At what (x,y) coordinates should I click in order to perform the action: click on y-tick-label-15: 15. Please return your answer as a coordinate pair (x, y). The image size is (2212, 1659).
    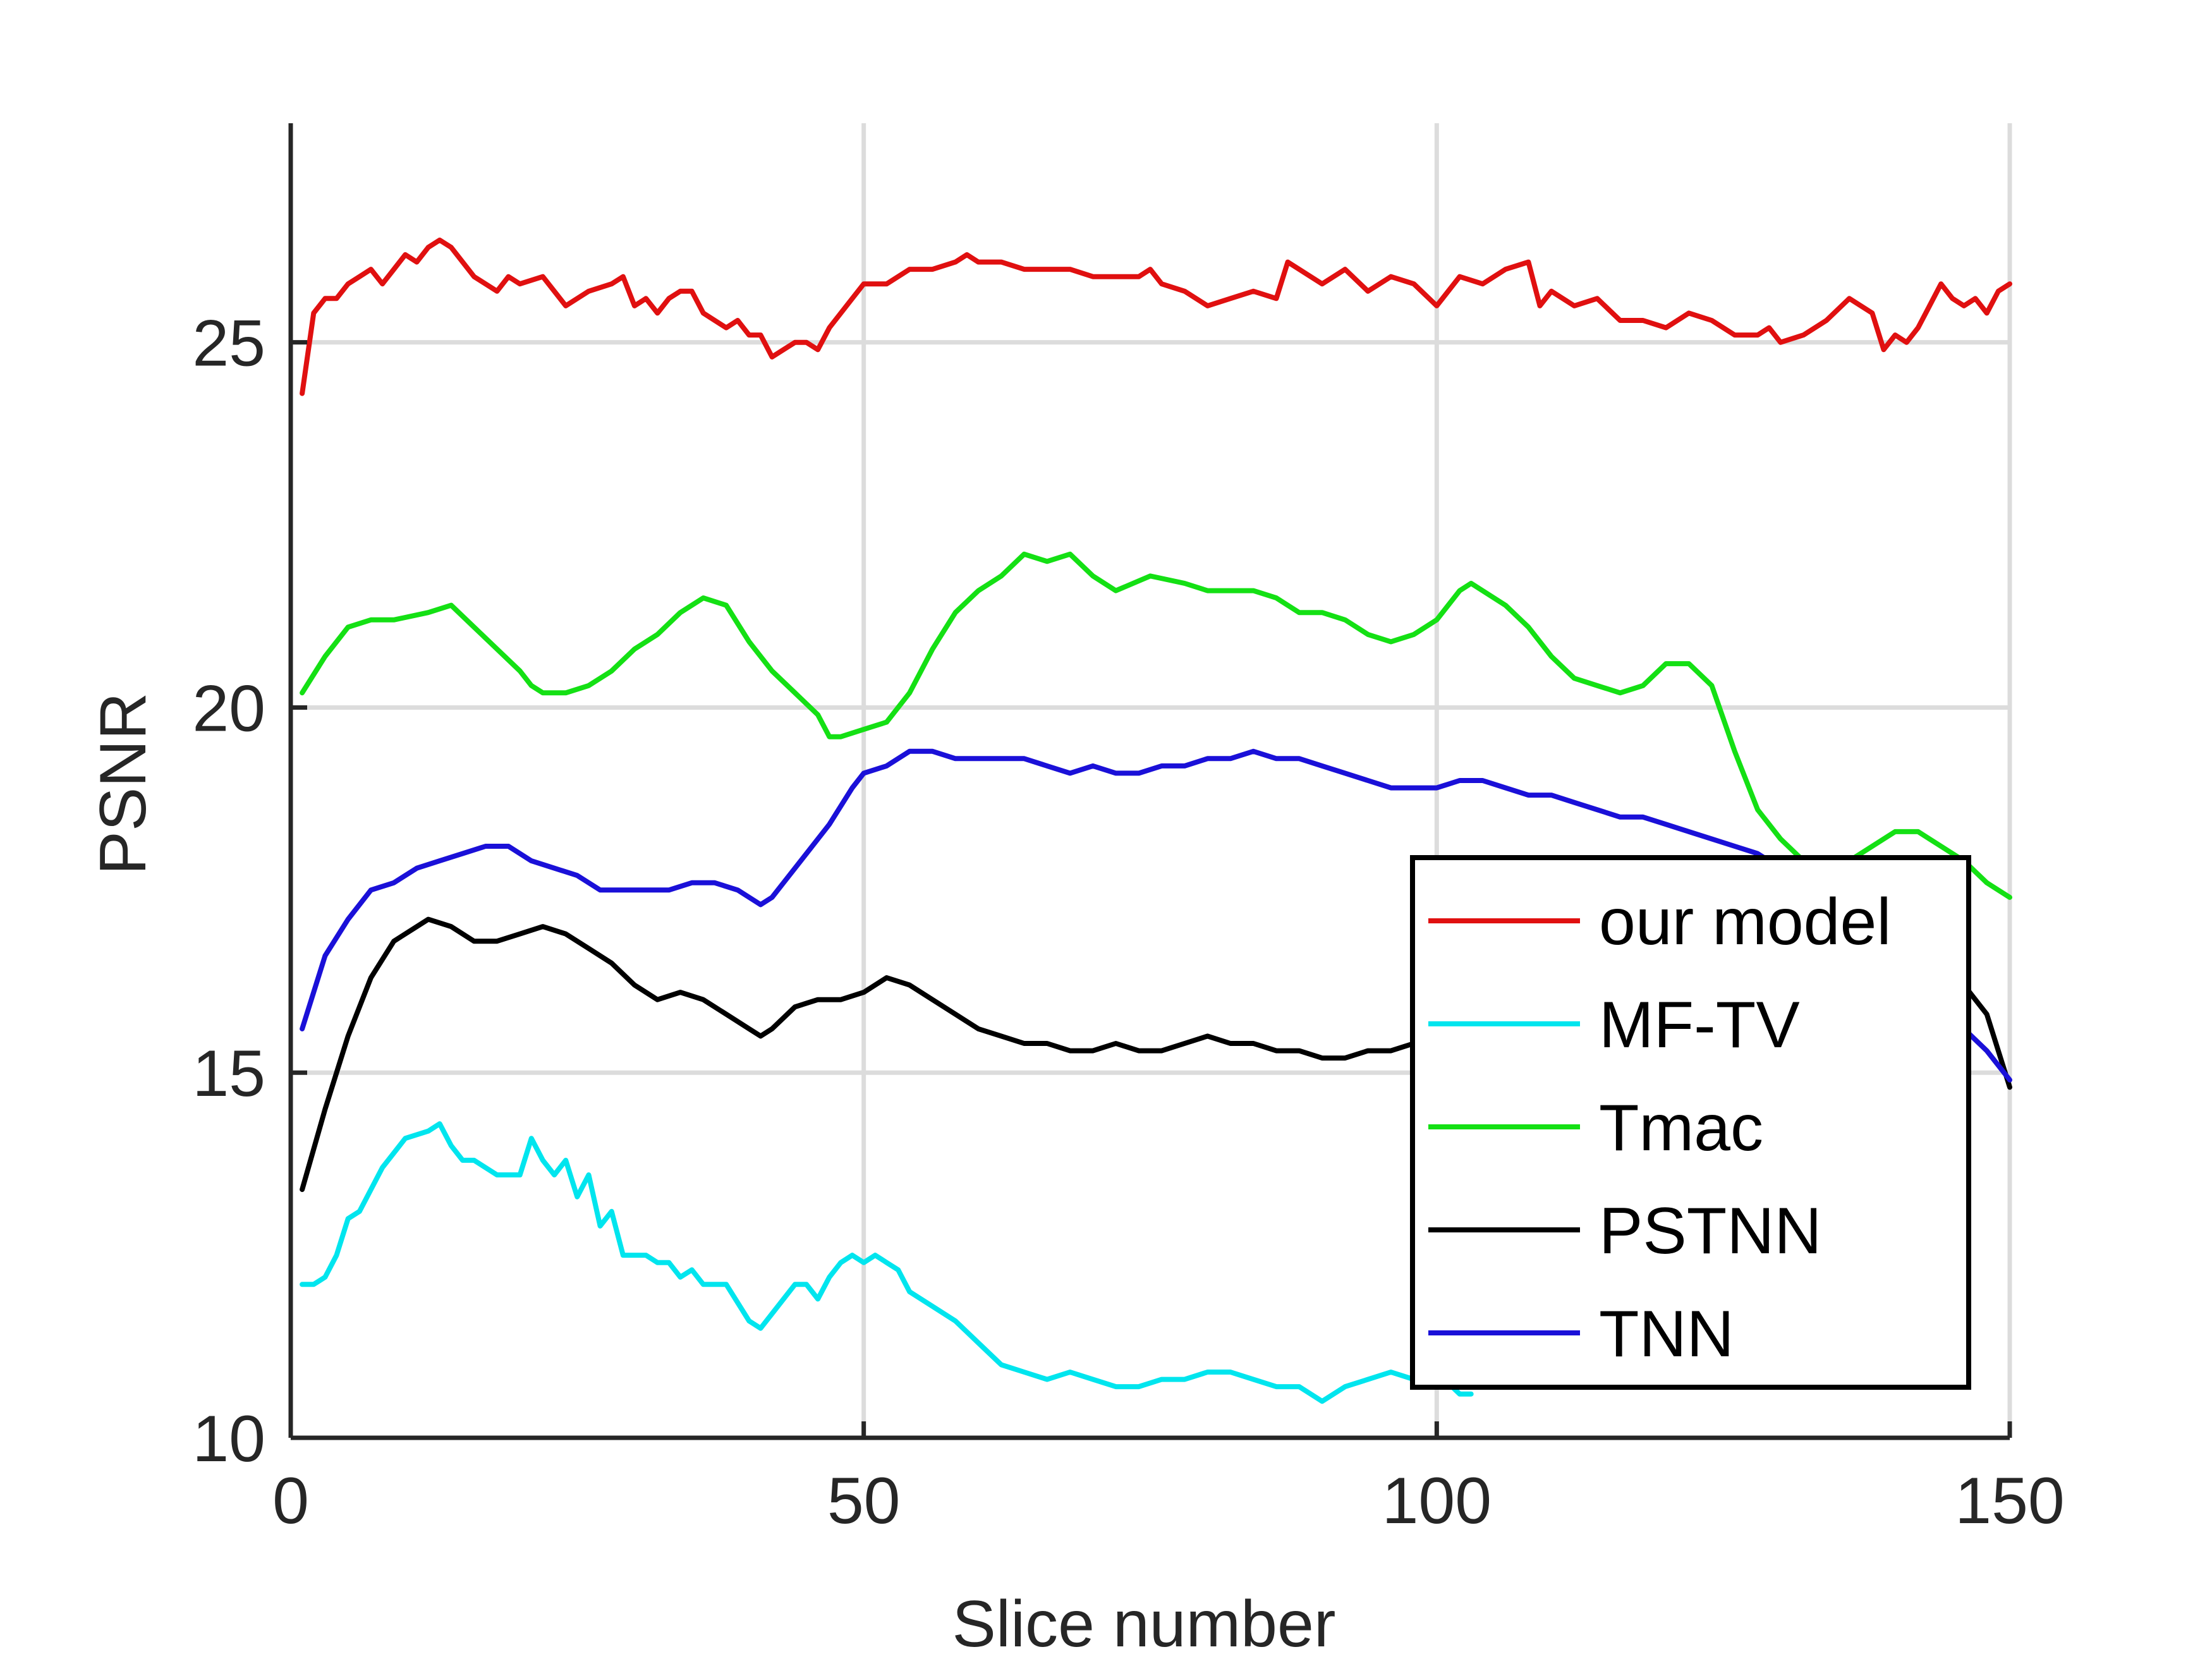
    Looking at the image, I should click on (229, 1073).